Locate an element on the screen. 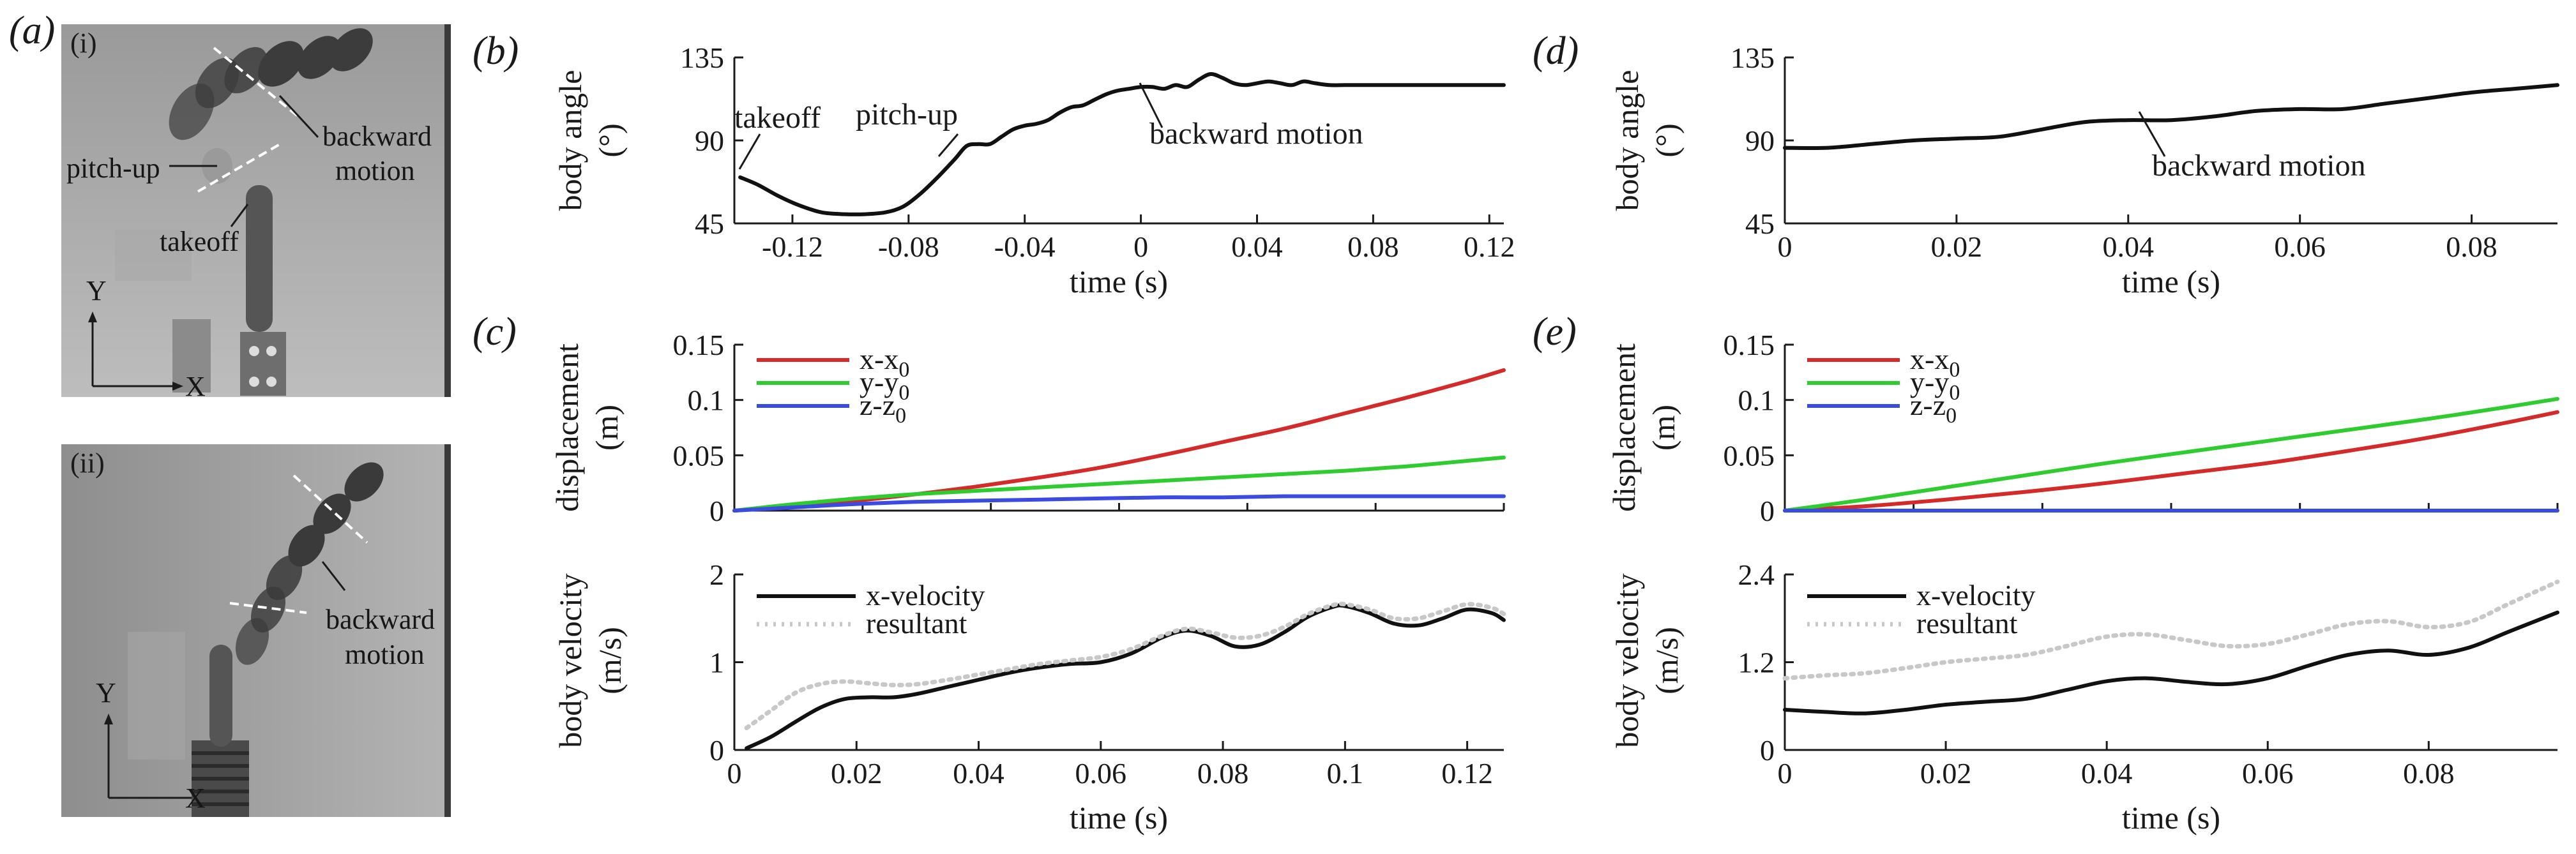  panel-label-b: (b) is located at coordinates (496, 51).